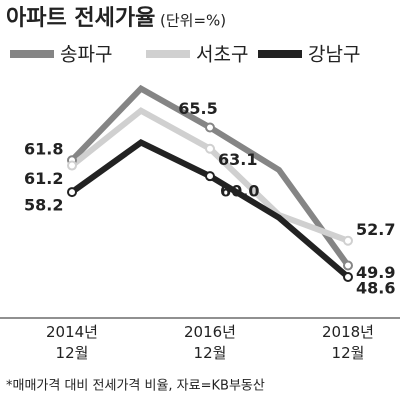 The width and height of the screenshot is (400, 402). I want to click on data-label: 60.0, so click(239, 191).